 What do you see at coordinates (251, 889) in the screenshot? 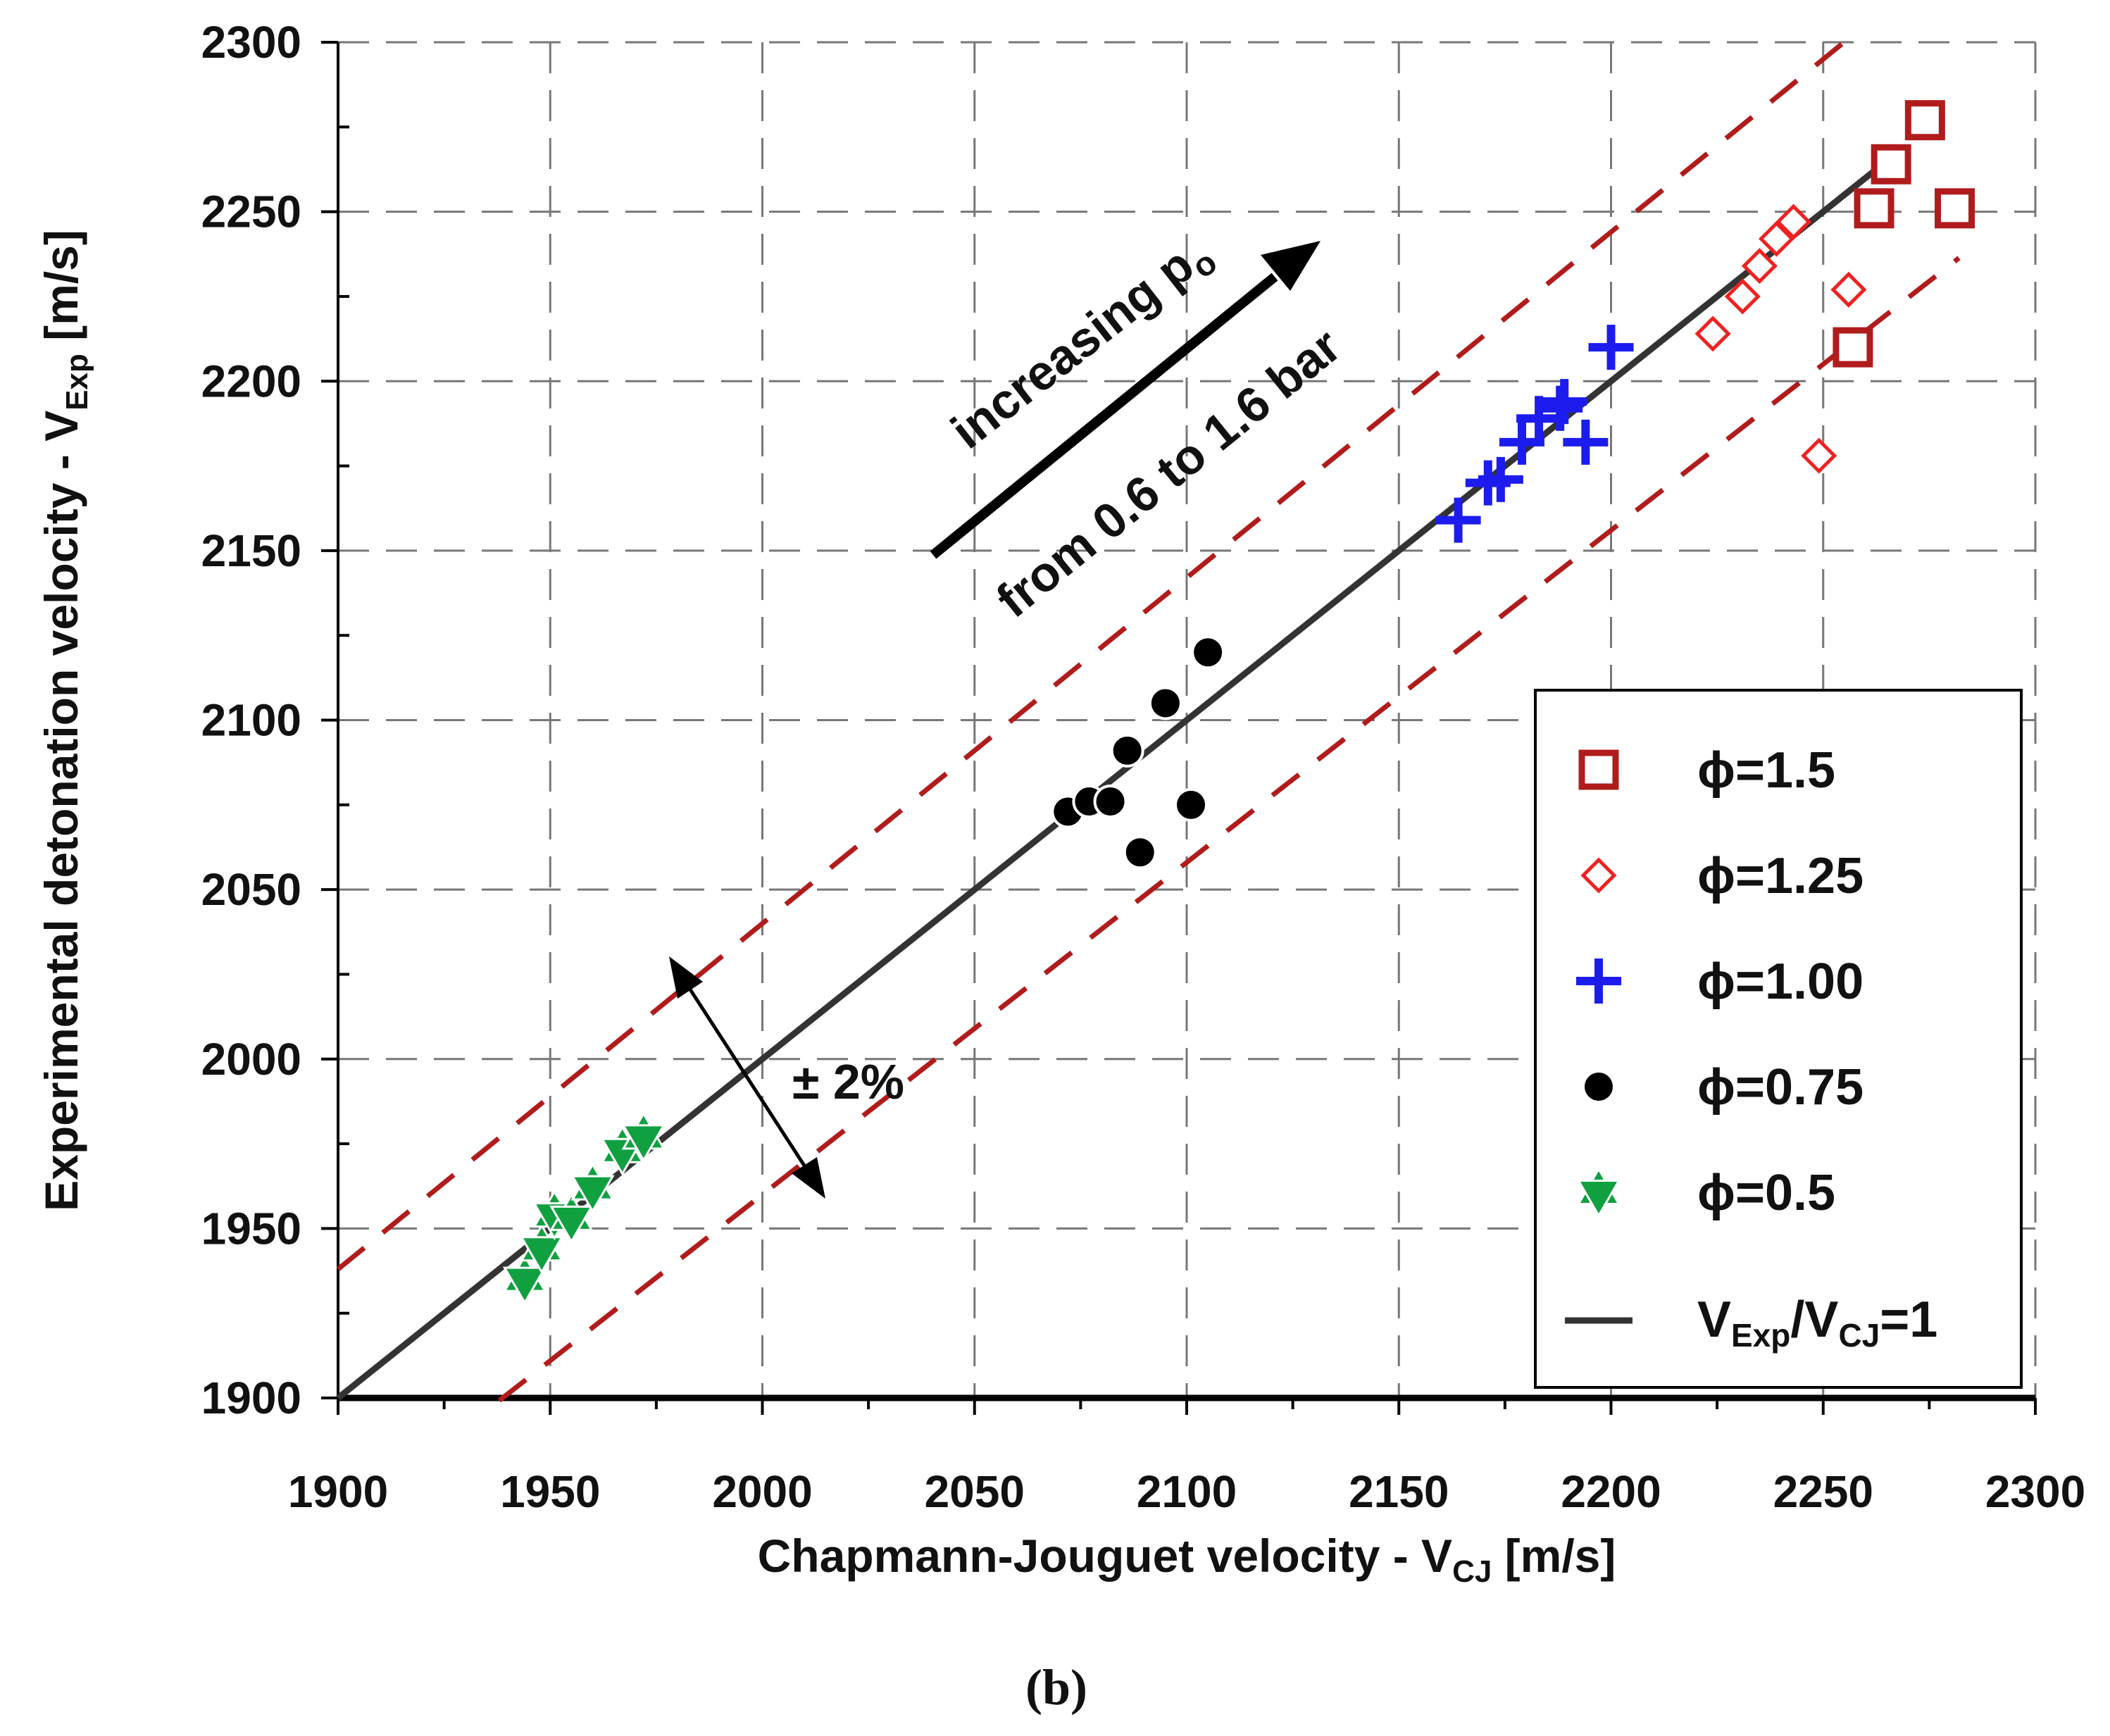
I see `y-tick-label: 2050` at bounding box center [251, 889].